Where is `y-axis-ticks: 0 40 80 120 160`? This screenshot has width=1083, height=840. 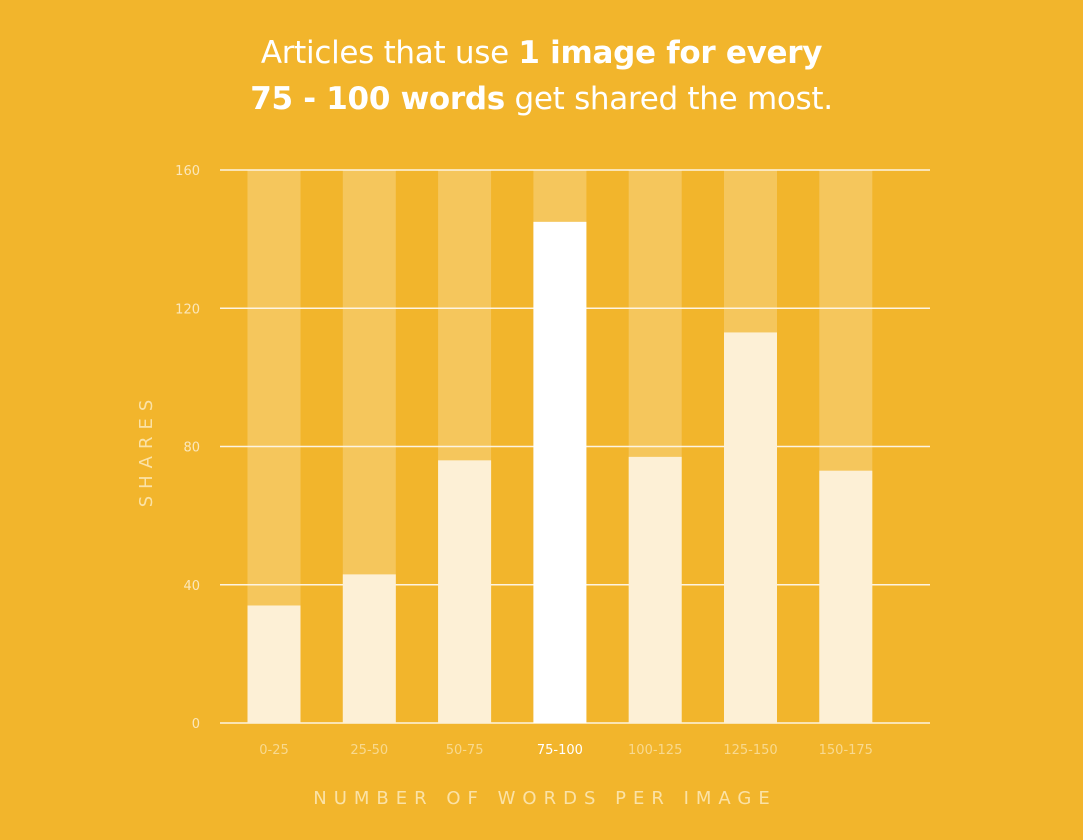
y-axis-ticks: 0 40 80 120 160 is located at coordinates (187, 448).